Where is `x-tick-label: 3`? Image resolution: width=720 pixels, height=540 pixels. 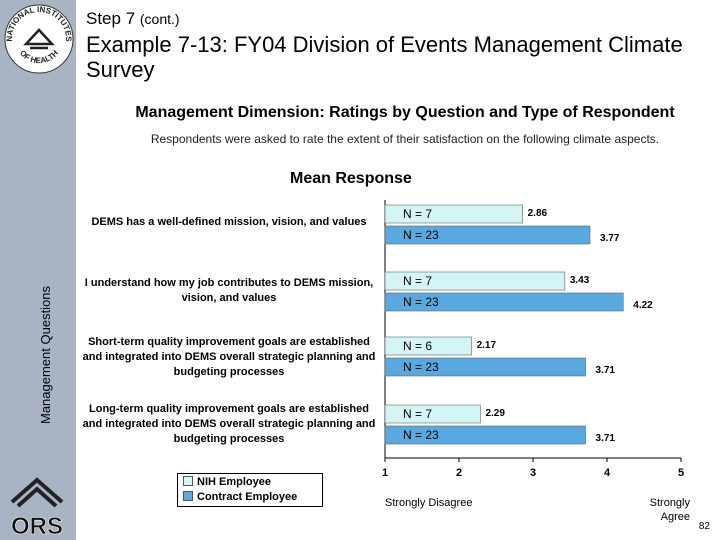 x-tick-label: 3 is located at coordinates (533, 473).